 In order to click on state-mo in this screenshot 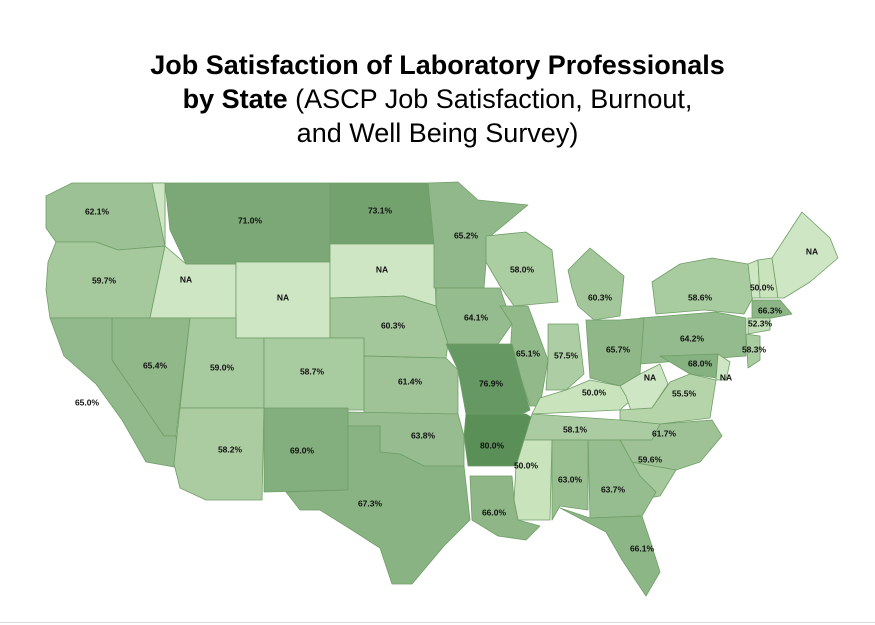, I will do `click(488, 379)`.